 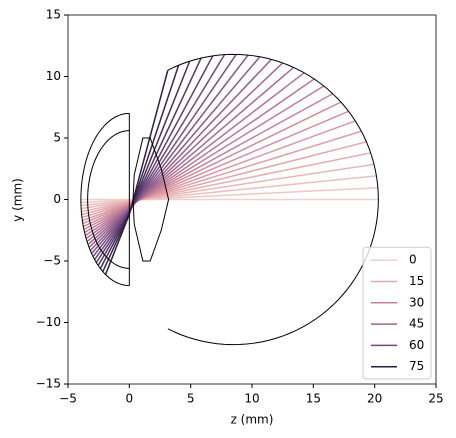 What do you see at coordinates (130, 399) in the screenshot?
I see `x-tick-label: 0` at bounding box center [130, 399].